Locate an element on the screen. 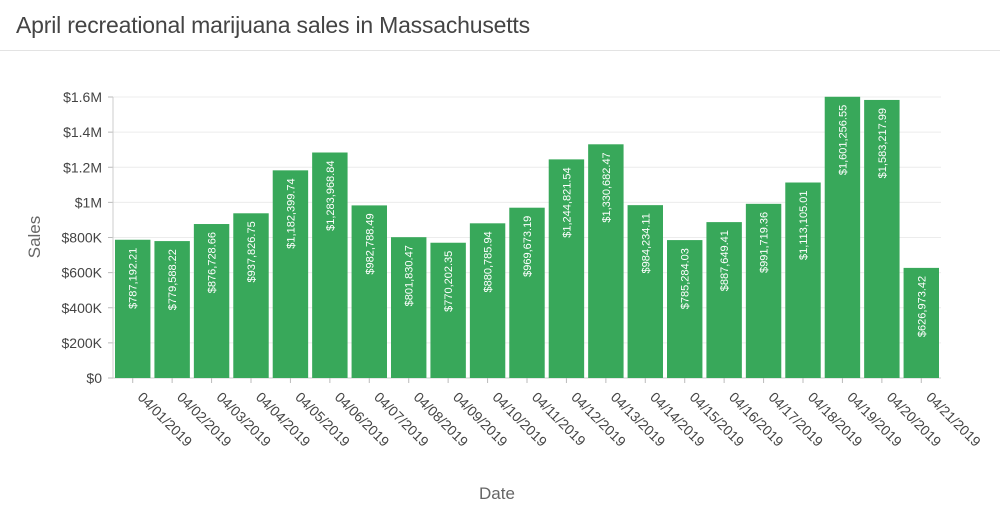 The width and height of the screenshot is (1000, 517). bar-data-label: $779,588.22 is located at coordinates (173, 279).